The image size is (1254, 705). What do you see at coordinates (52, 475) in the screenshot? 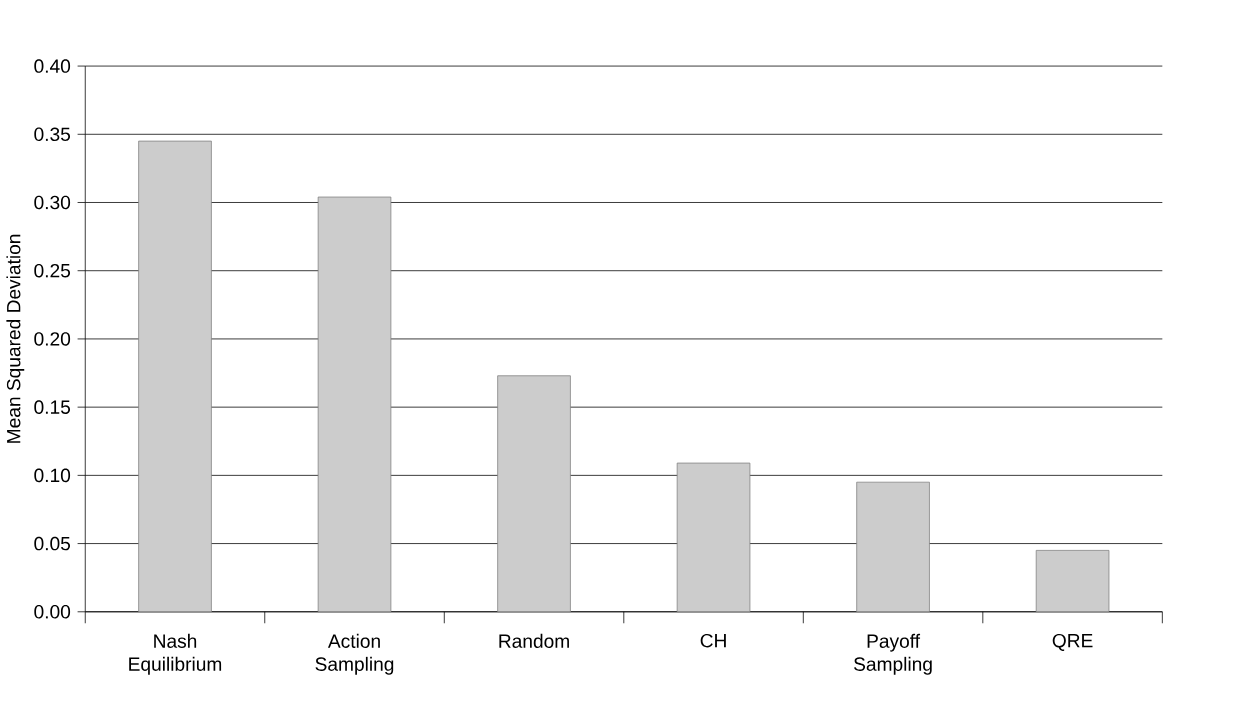
I see `y-tick-label: 0.10` at bounding box center [52, 475].